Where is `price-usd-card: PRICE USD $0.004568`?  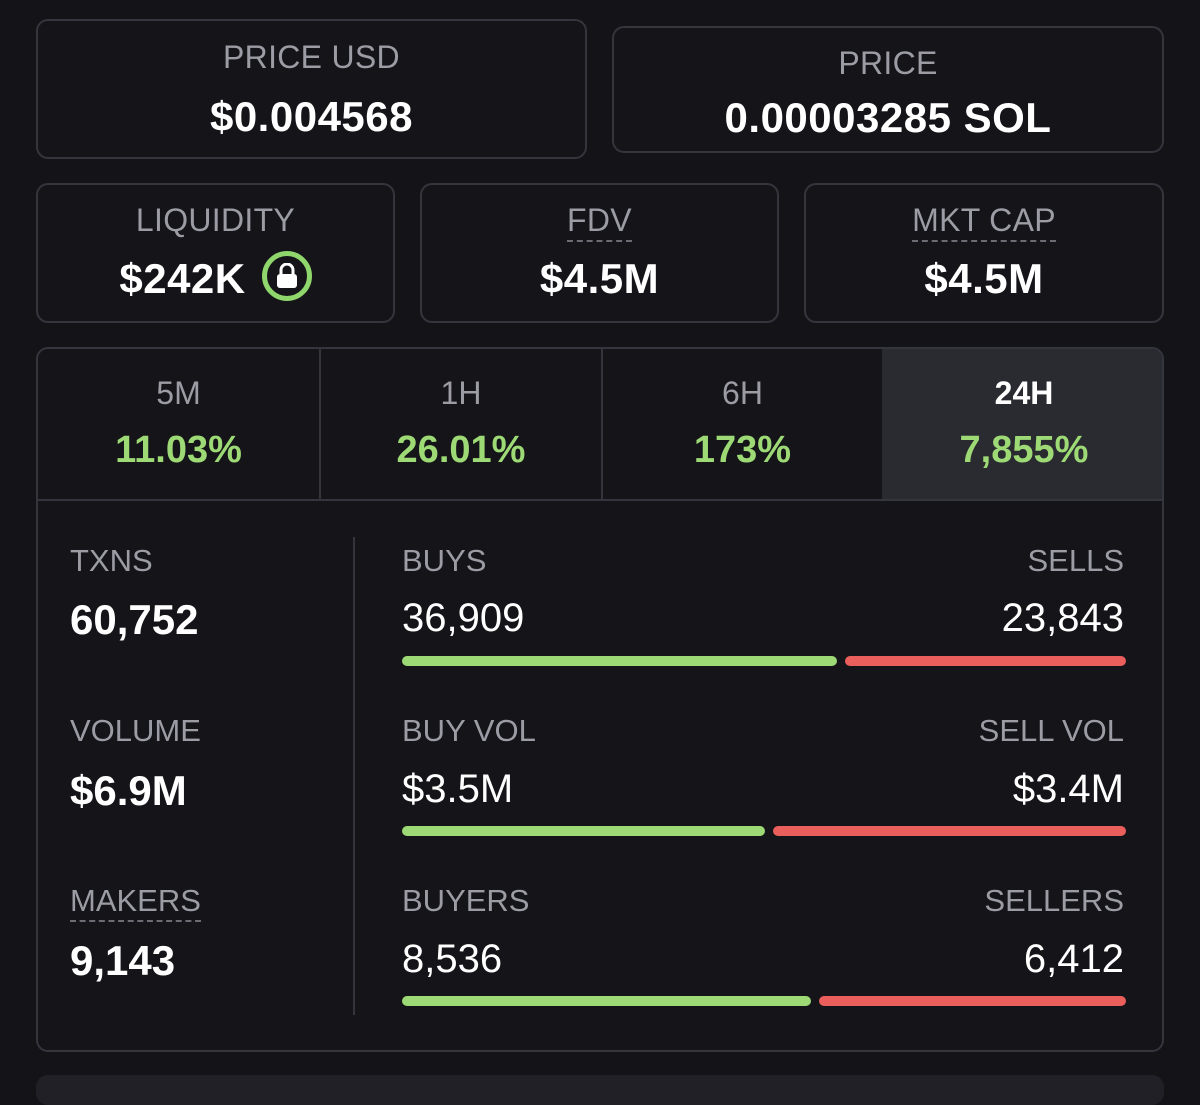 price-usd-card: PRICE USD $0.004568 is located at coordinates (311, 89).